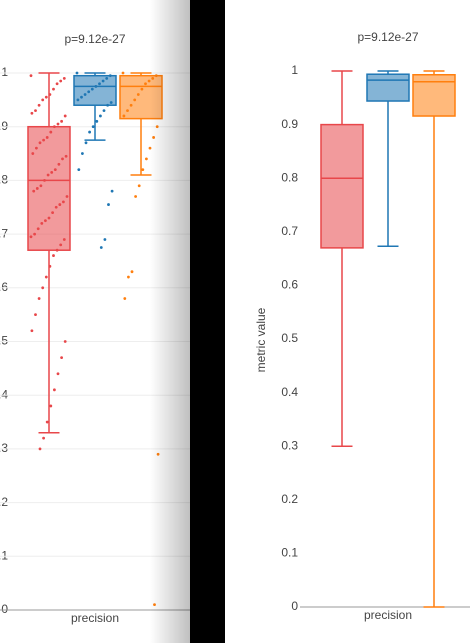 This screenshot has height=643, width=474. I want to click on y-tick-label: 0.3, so click(289, 445).